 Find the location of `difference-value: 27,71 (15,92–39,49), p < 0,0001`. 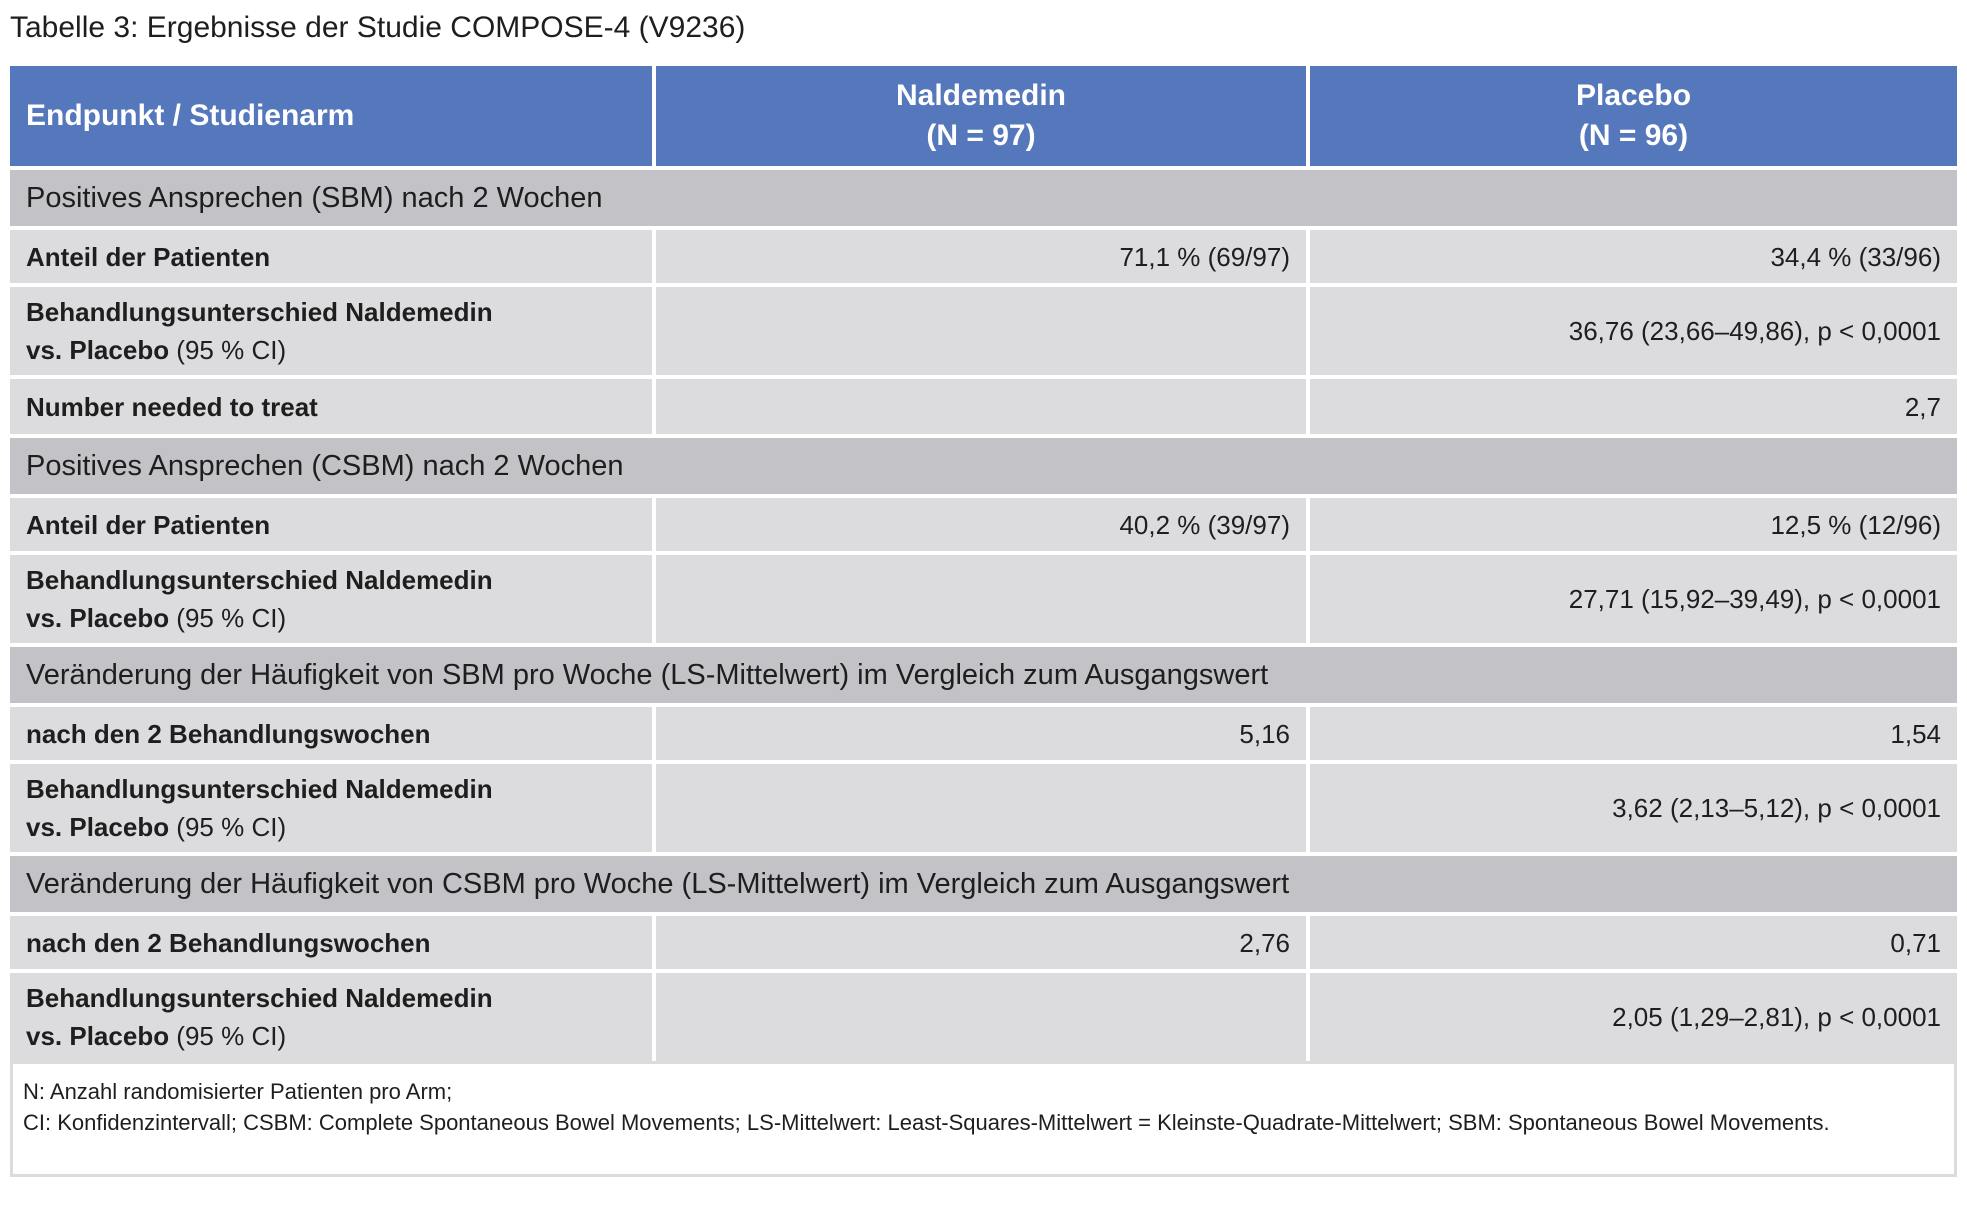

difference-value: 27,71 (15,92–39,49), p < 0,0001 is located at coordinates (1633, 599).